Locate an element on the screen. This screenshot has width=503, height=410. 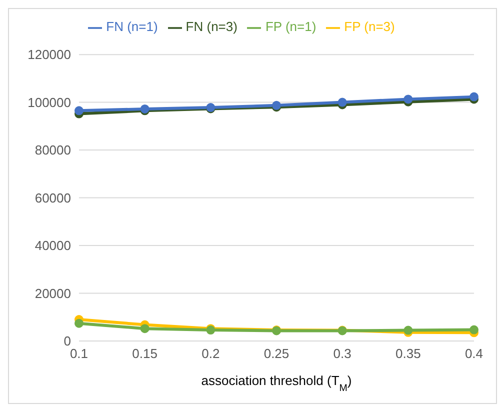
x-tick-label: 0.15 is located at coordinates (145, 354).